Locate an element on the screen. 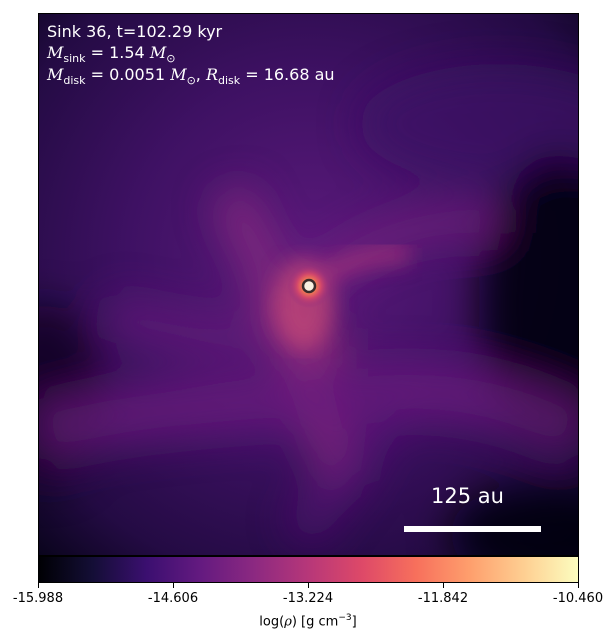 This screenshot has width=615, height=644. colorbar-tick-label: -14.606 is located at coordinates (173, 598).